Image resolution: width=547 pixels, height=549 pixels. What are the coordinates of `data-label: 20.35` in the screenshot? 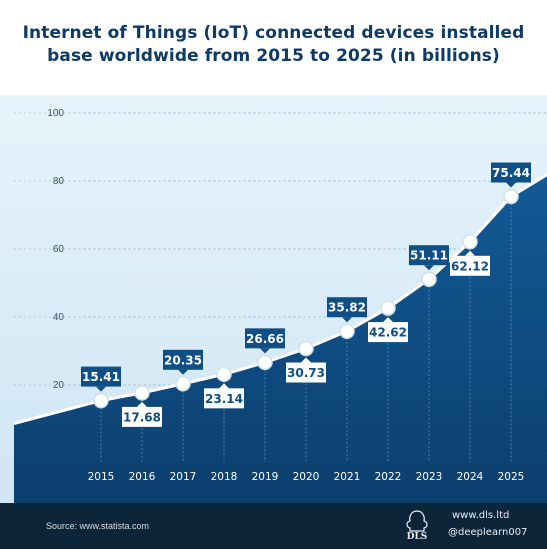 It's located at (183, 362).